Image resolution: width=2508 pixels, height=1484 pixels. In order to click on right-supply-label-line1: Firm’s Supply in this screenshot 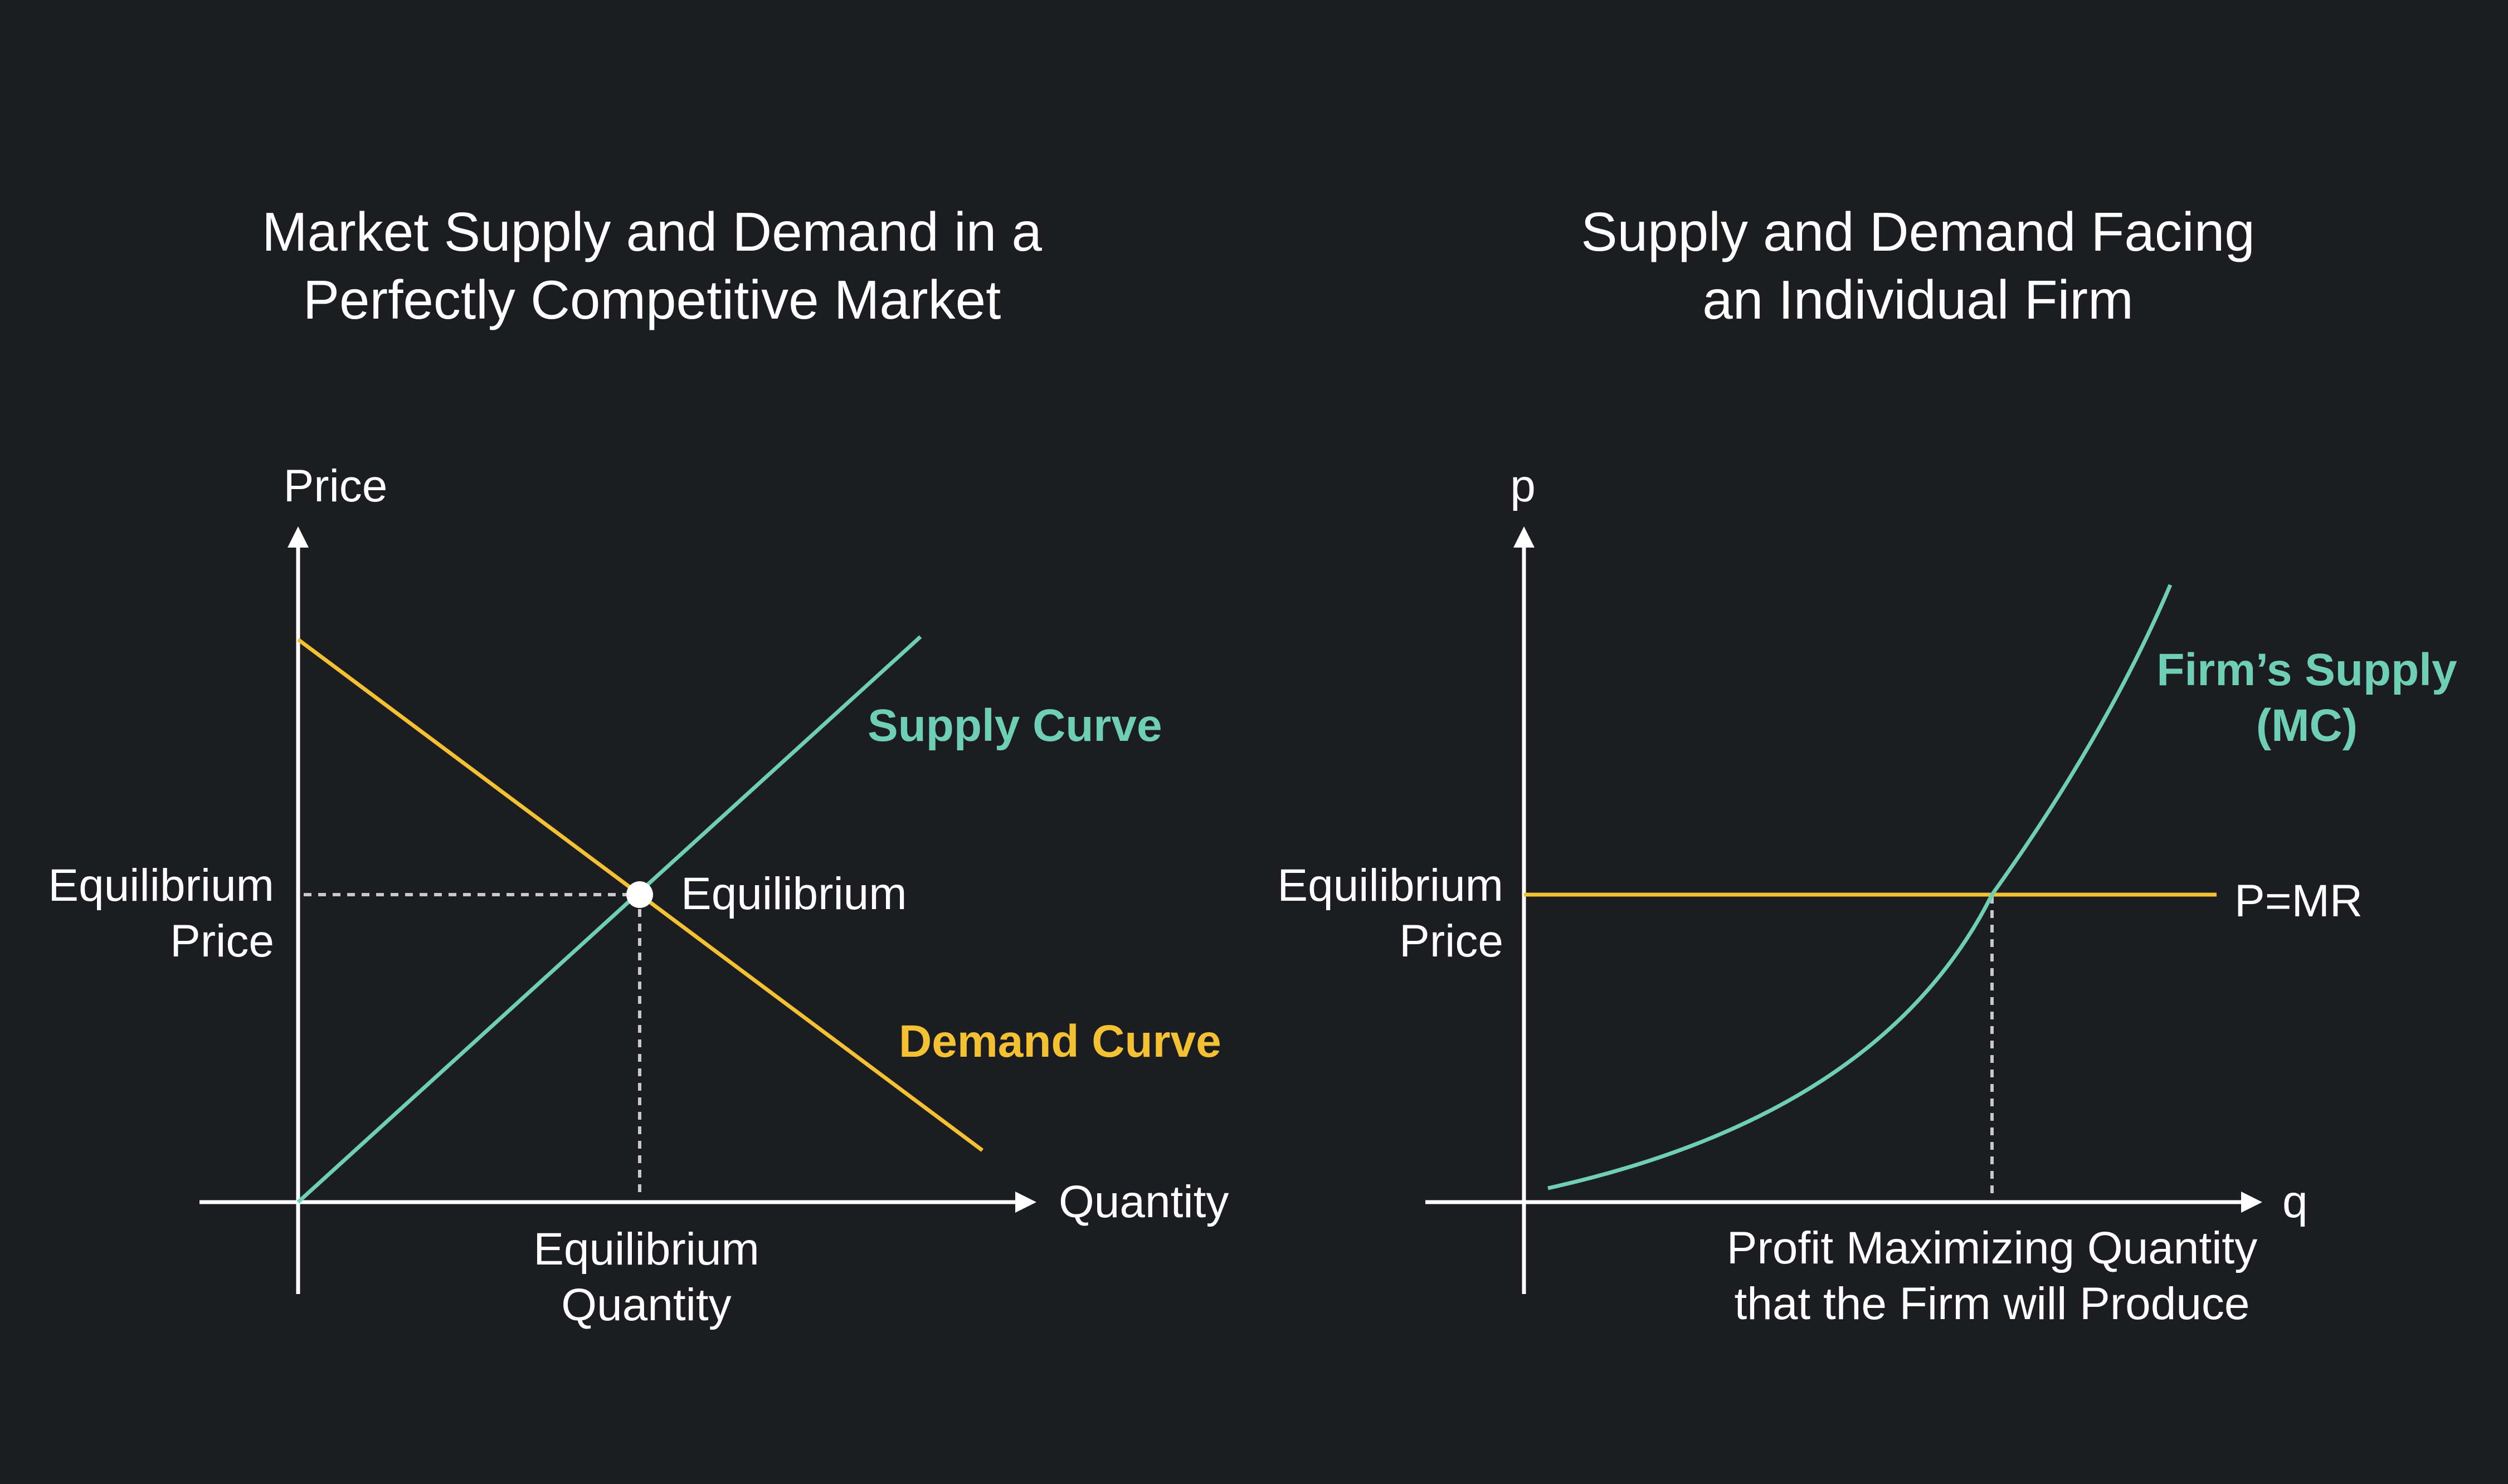, I will do `click(2306, 670)`.